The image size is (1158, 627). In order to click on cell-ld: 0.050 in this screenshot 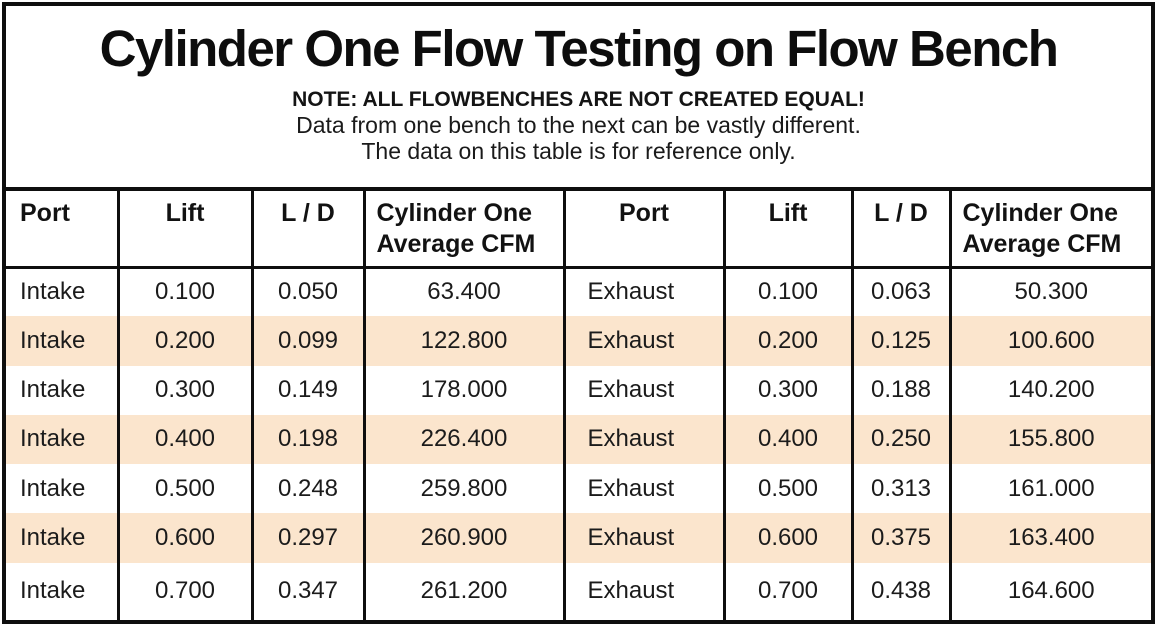, I will do `click(309, 292)`.